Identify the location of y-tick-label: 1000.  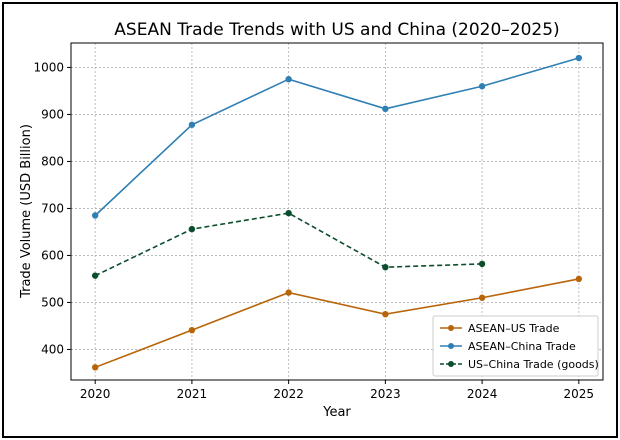
(48, 67).